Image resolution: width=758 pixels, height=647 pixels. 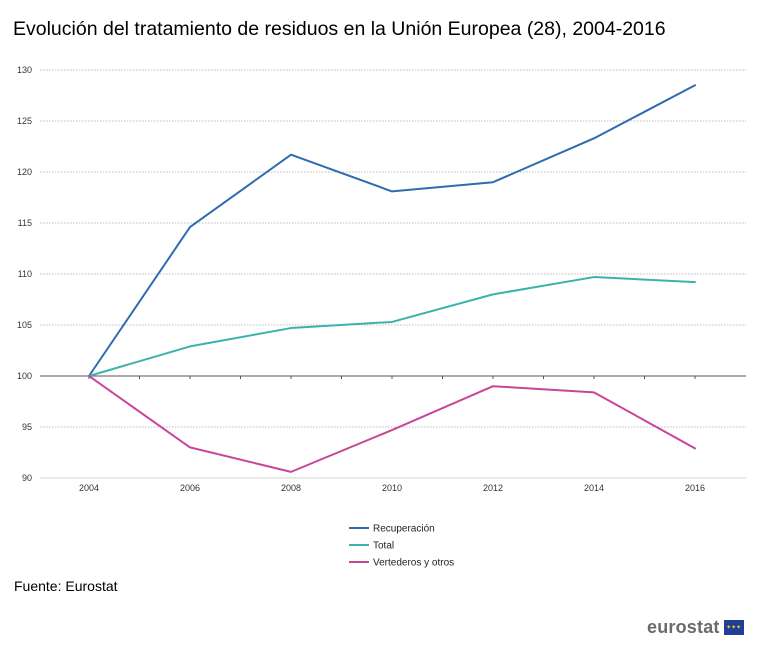 What do you see at coordinates (66, 586) in the screenshot?
I see `source-note: Fuente: Eurostat` at bounding box center [66, 586].